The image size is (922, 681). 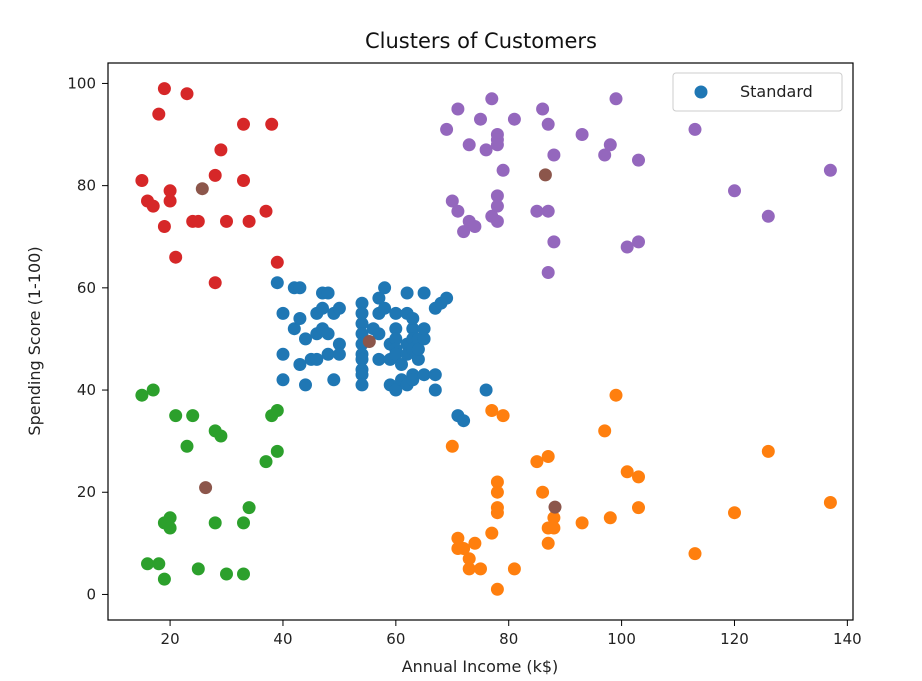 I want to click on y-axis-ticks: 0 20 40 60 80 100, so click(x=87, y=338).